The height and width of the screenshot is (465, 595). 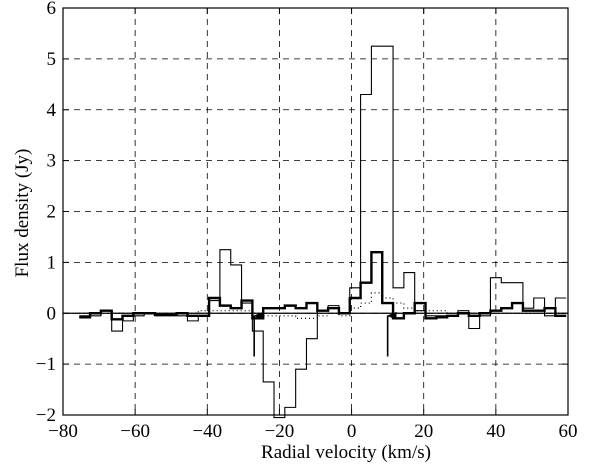 What do you see at coordinates (52, 212) in the screenshot?
I see `y-tick-label: 2` at bounding box center [52, 212].